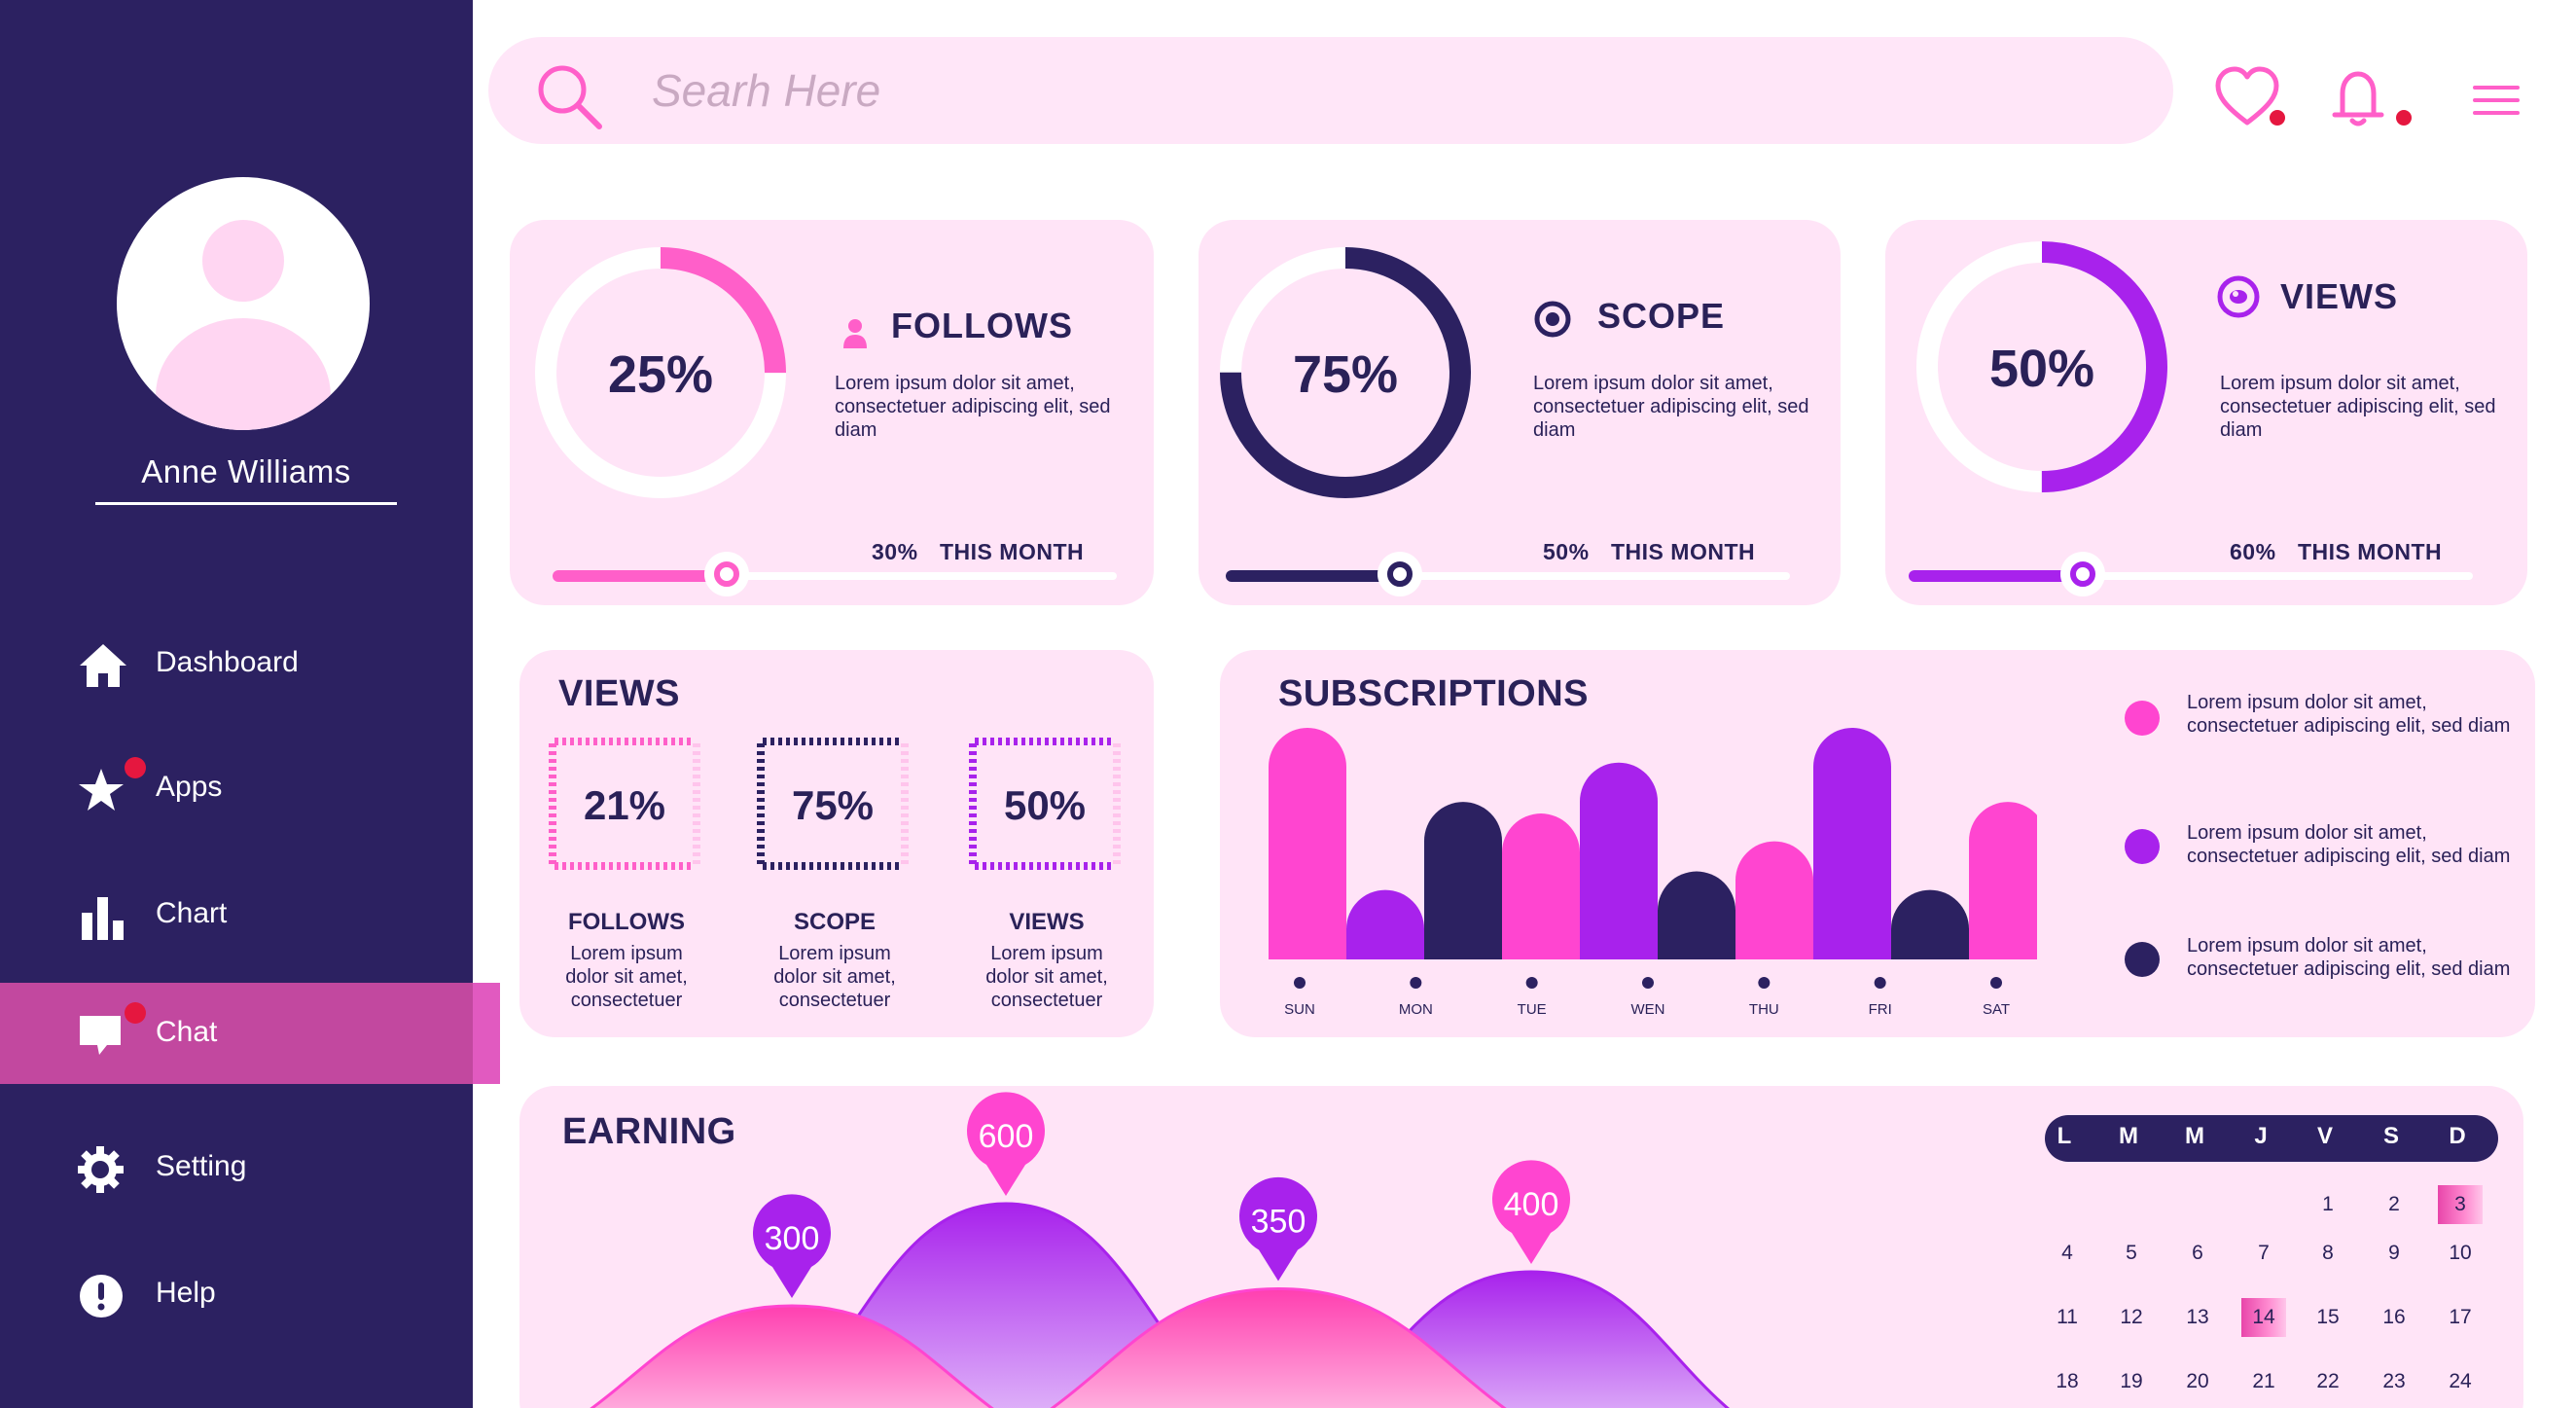  I want to click on calendar-day: 4, so click(2067, 1253).